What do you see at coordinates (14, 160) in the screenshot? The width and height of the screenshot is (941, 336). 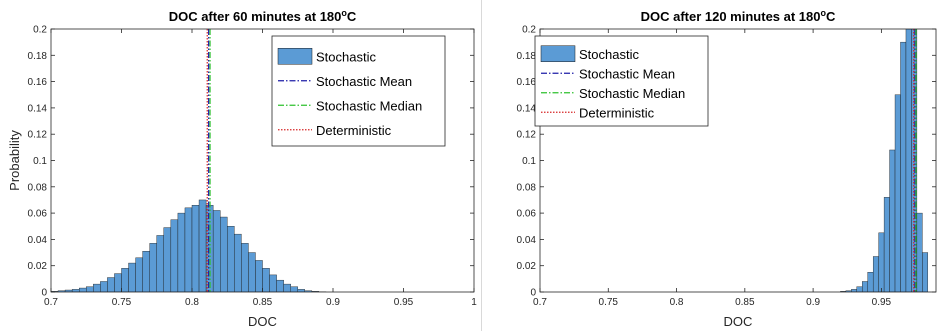 I see `y-axis-label: Probability` at bounding box center [14, 160].